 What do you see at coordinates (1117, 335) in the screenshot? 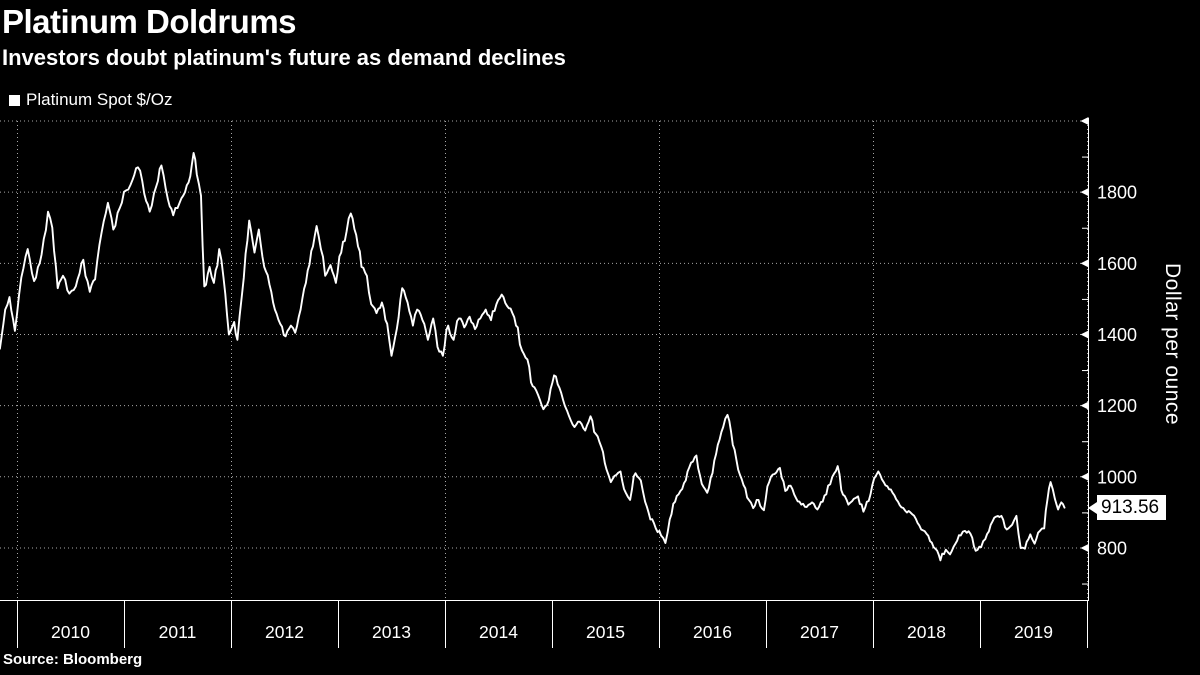
I see `y-tick-label: 1400` at bounding box center [1117, 335].